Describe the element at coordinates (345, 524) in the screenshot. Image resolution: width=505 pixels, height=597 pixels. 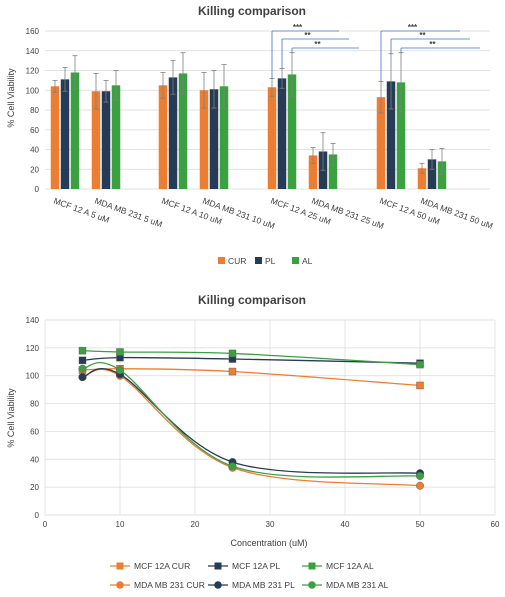
I see `line-x-tick-label: 40` at that location.